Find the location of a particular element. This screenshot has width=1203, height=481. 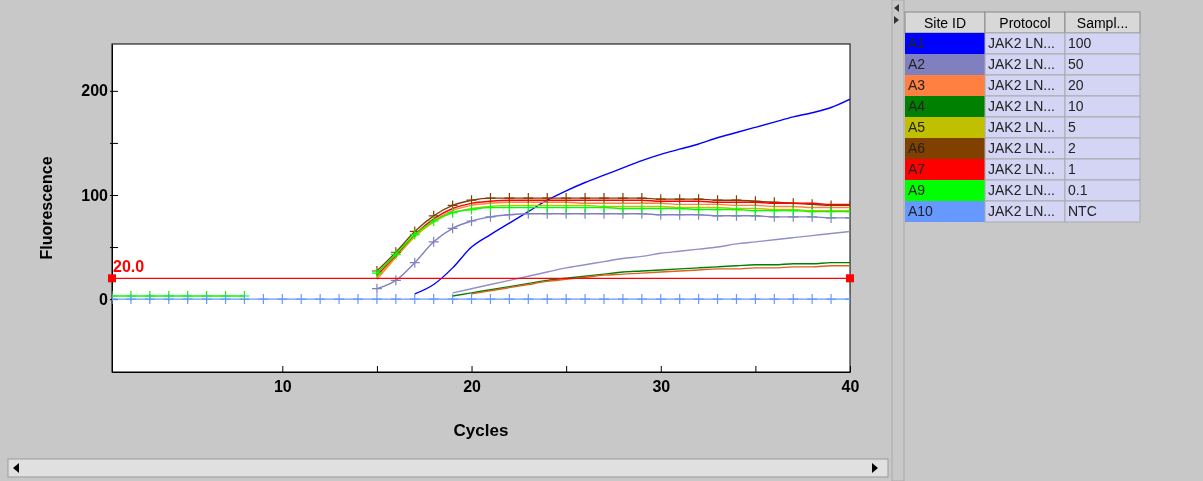

text: 10 is located at coordinates (1076, 106).